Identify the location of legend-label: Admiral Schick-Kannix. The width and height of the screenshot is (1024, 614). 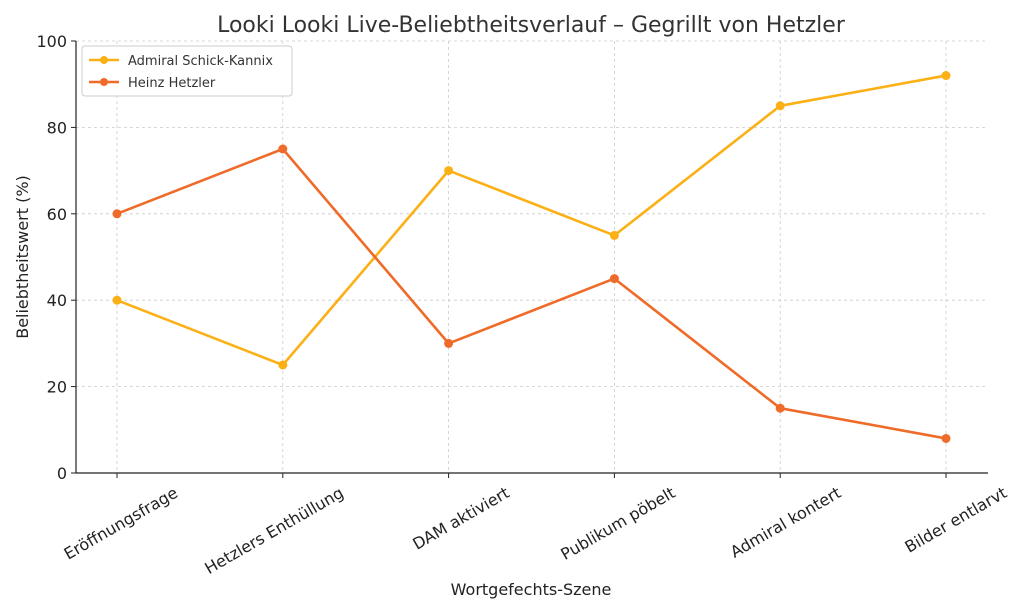
(200, 61).